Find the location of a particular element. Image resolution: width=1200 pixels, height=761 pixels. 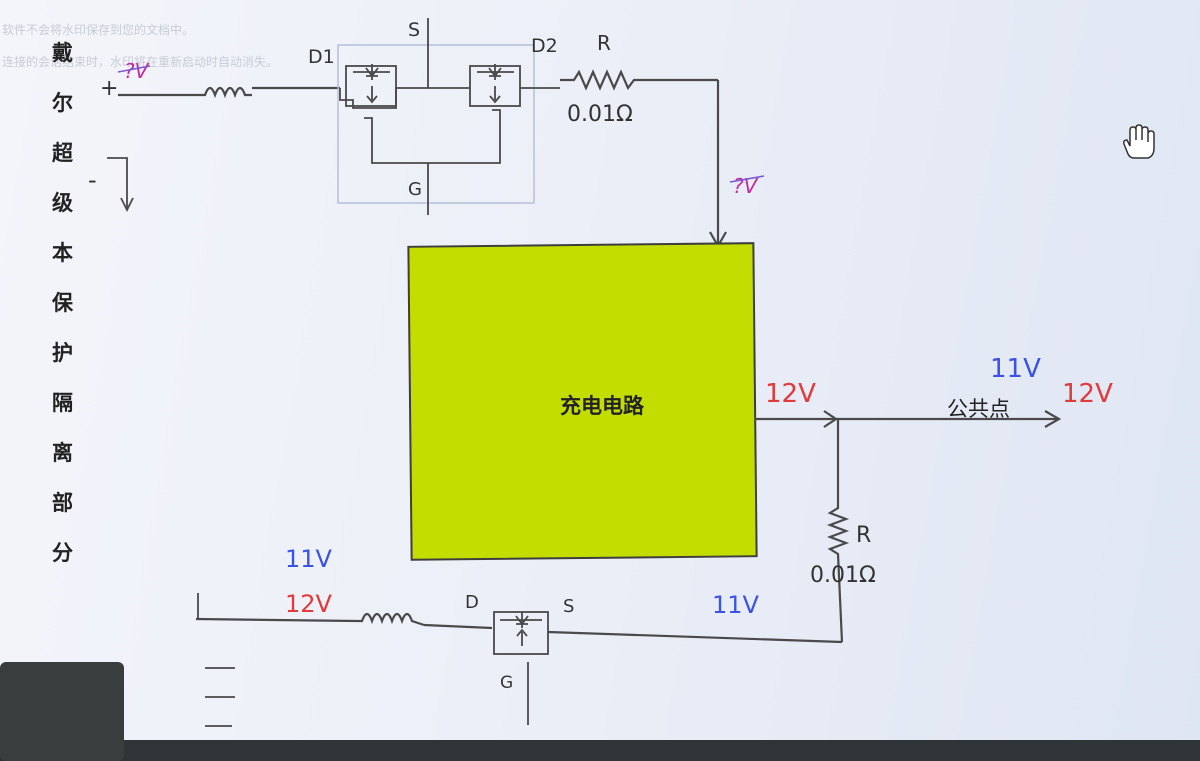

s-top-label: S is located at coordinates (414, 30).